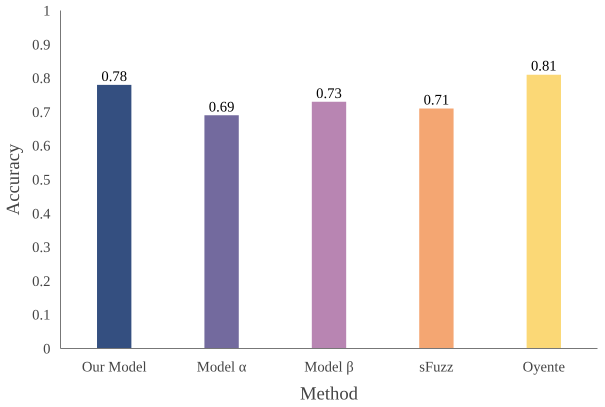  What do you see at coordinates (41, 146) in the screenshot?
I see `y-tick-label: 0.6` at bounding box center [41, 146].